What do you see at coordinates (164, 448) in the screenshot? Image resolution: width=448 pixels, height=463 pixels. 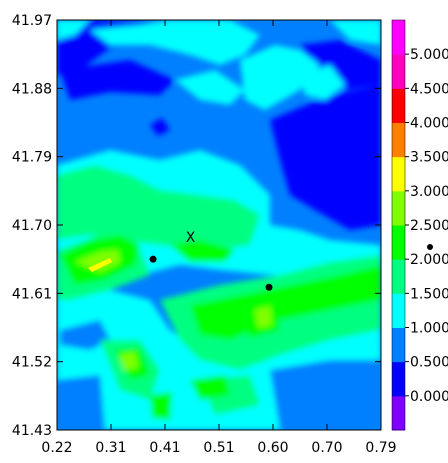 I see `x-tick-label: 0.41` at bounding box center [164, 448].